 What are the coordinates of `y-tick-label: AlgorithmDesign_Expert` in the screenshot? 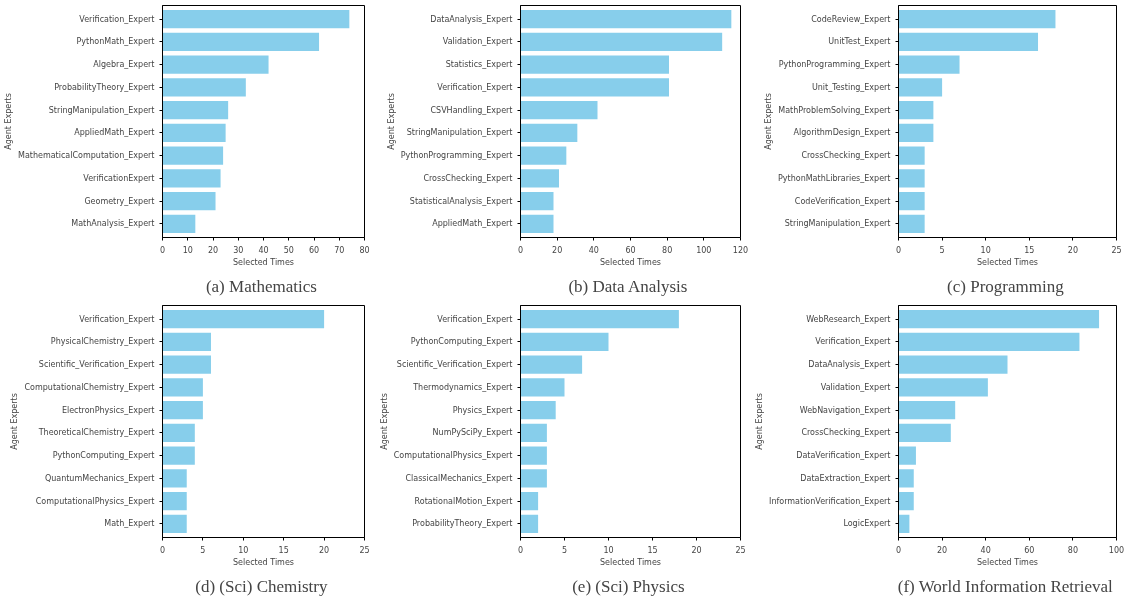 It's located at (842, 133).